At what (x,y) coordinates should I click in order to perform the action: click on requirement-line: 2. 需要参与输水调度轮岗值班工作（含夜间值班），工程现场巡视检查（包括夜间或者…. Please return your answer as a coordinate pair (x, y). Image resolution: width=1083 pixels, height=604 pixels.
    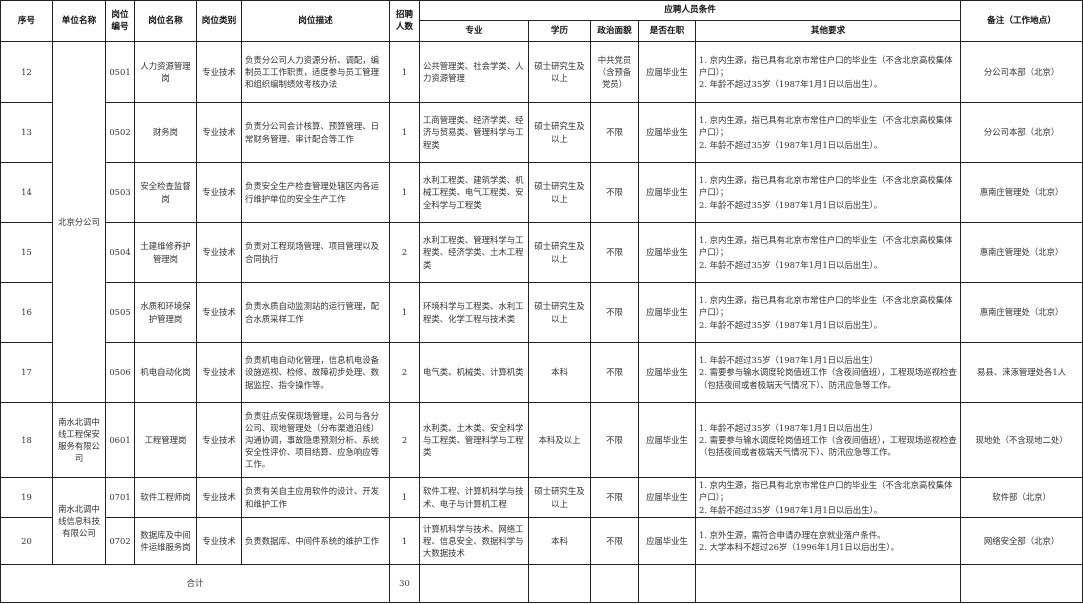
    Looking at the image, I should click on (828, 378).